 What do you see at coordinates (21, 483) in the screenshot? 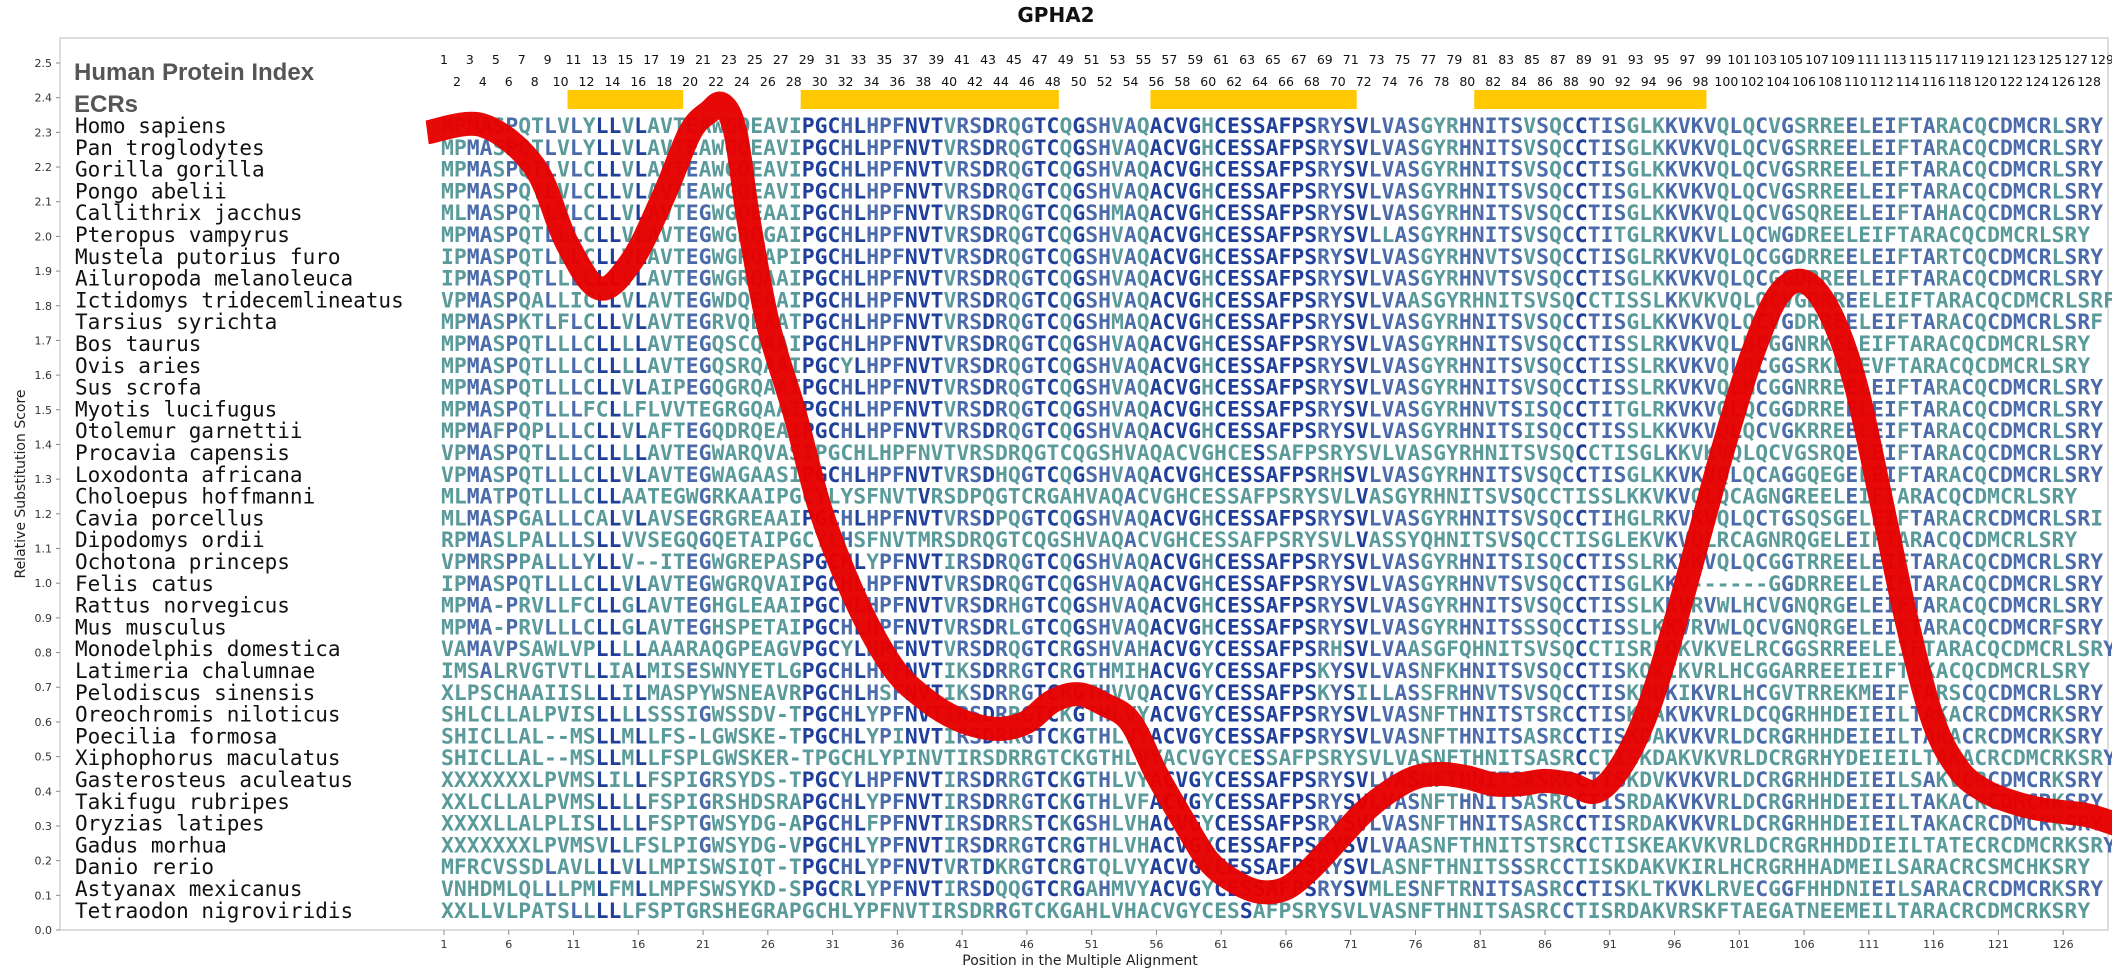
I see `y-axis-label: Relative Substitution Score` at bounding box center [21, 483].